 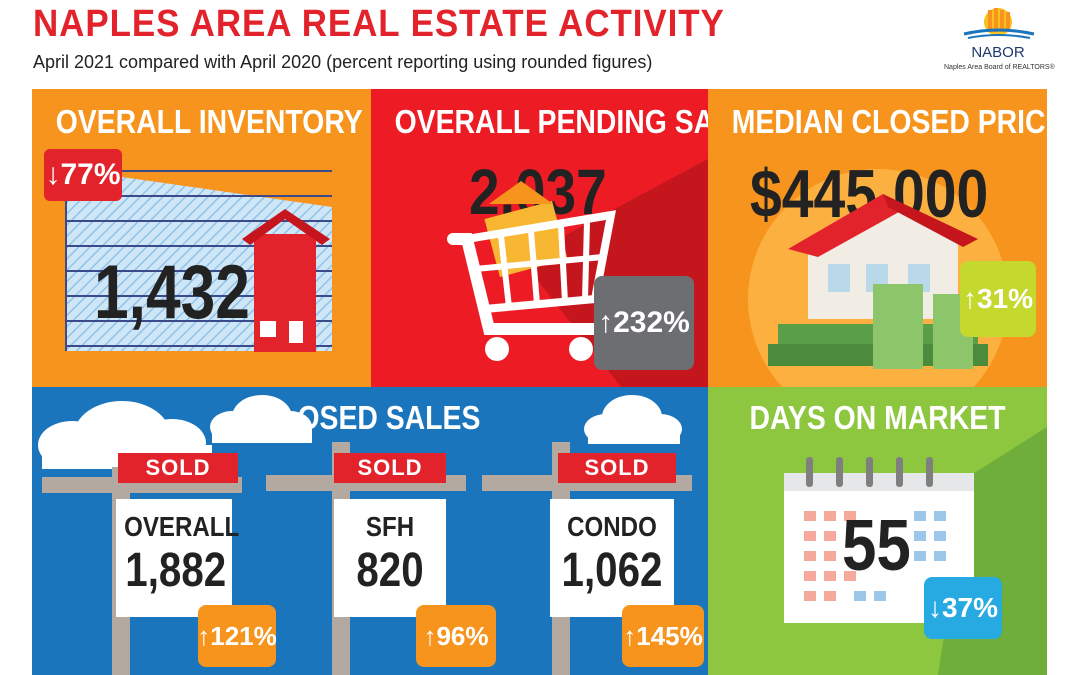 I want to click on nabor-logo: NABOR Naples Area Board of REALTORS®, so click(x=999, y=42).